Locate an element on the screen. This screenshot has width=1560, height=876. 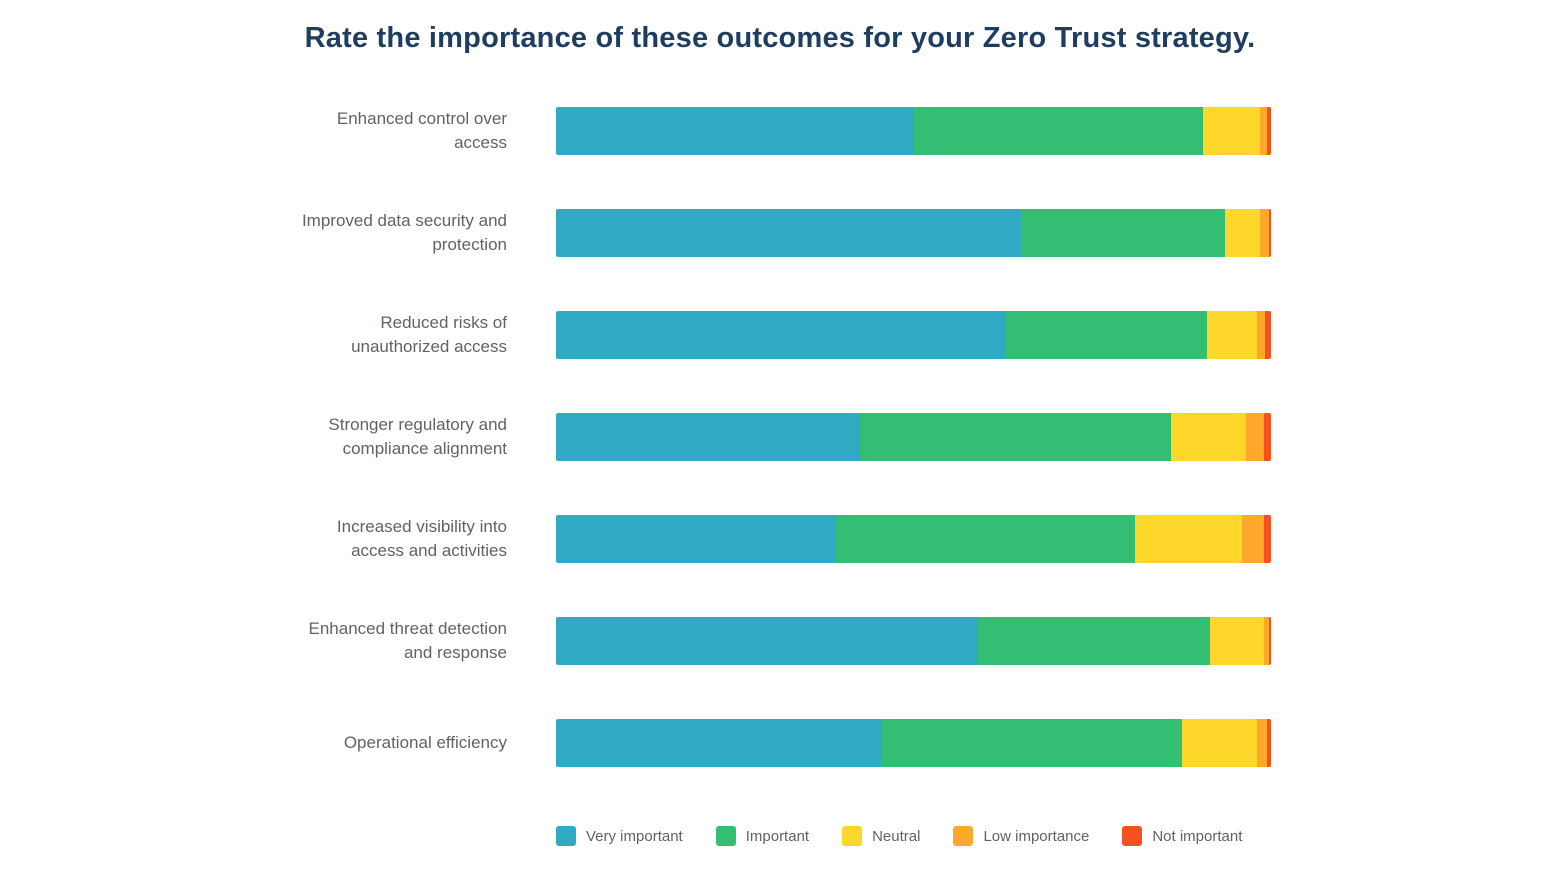
chart-row: Improved data security and protection is located at coordinates (635, 233).